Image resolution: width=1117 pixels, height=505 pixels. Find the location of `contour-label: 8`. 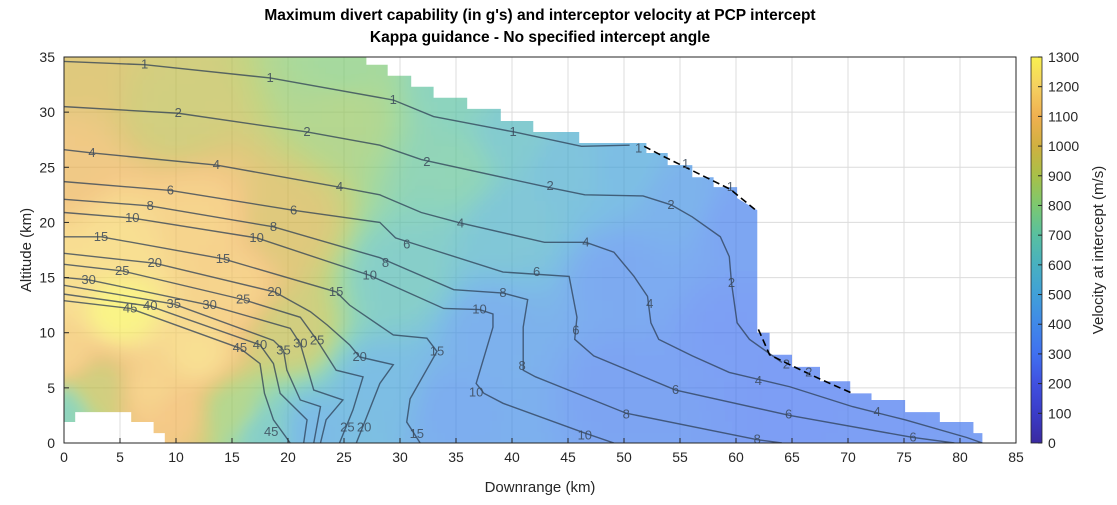

contour-label: 8 is located at coordinates (757, 439).